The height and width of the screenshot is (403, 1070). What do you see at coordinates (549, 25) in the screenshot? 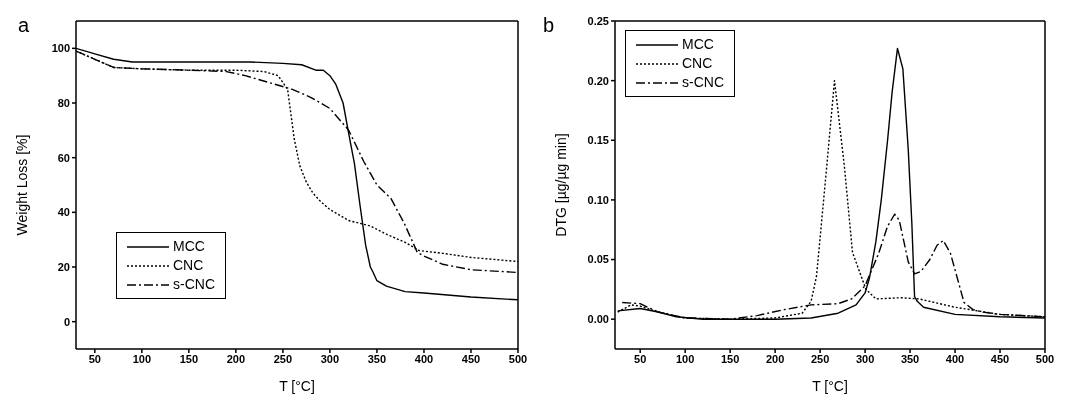
I see `chart-title: b` at bounding box center [549, 25].